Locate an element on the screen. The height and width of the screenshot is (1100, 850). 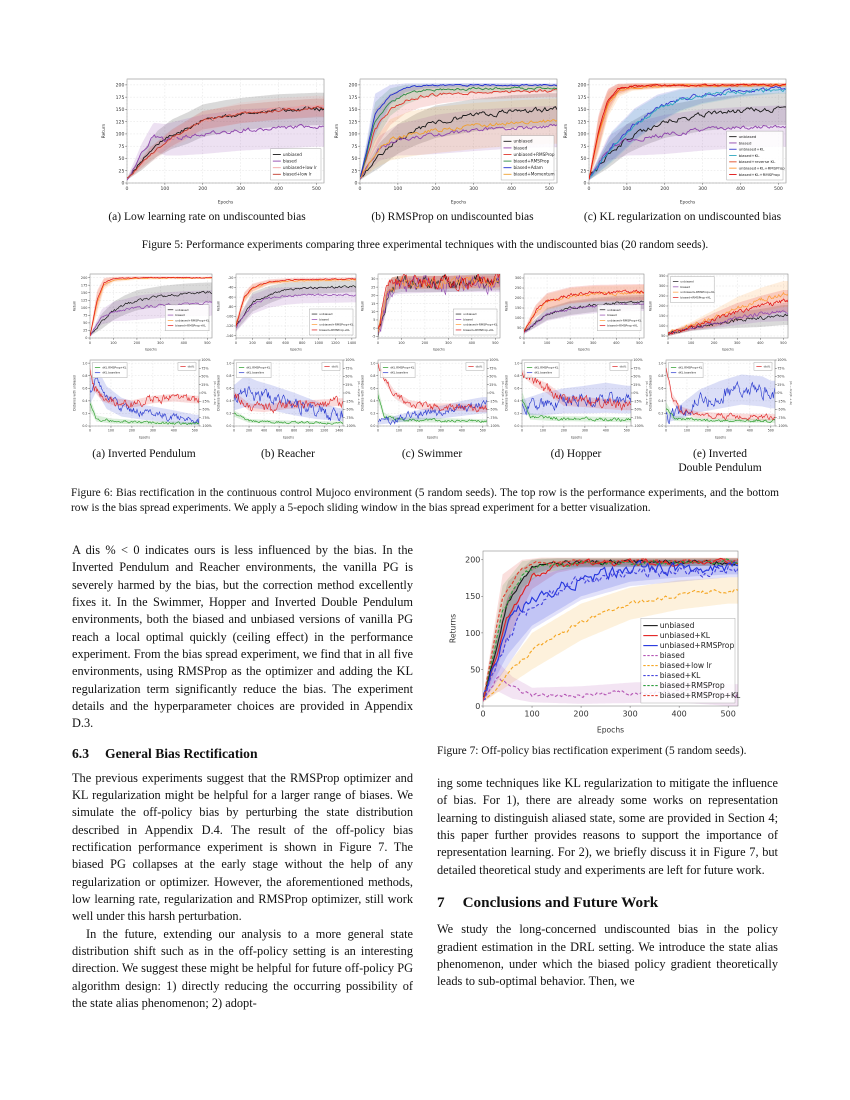
svg-text: 1000 is located at coordinates (309, 431).